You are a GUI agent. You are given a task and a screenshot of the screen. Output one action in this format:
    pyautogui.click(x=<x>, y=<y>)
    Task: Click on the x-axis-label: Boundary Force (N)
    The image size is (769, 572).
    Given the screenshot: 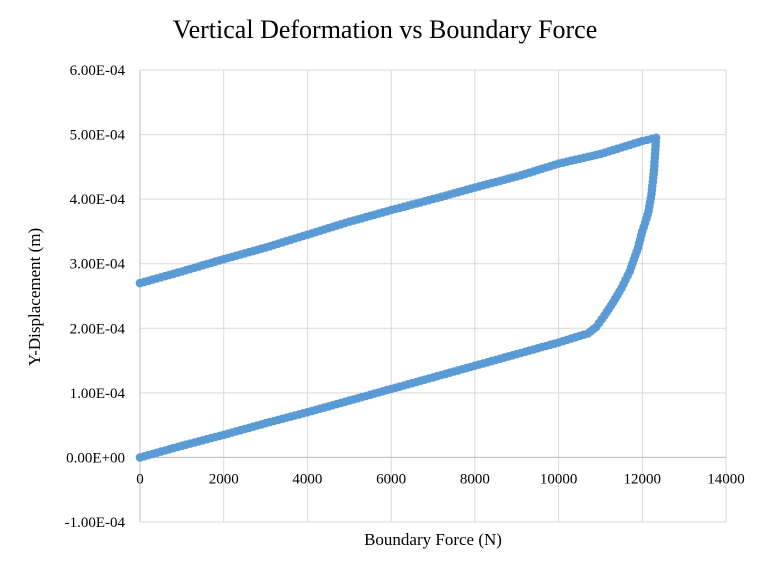 What is the action you would take?
    pyautogui.click(x=433, y=539)
    